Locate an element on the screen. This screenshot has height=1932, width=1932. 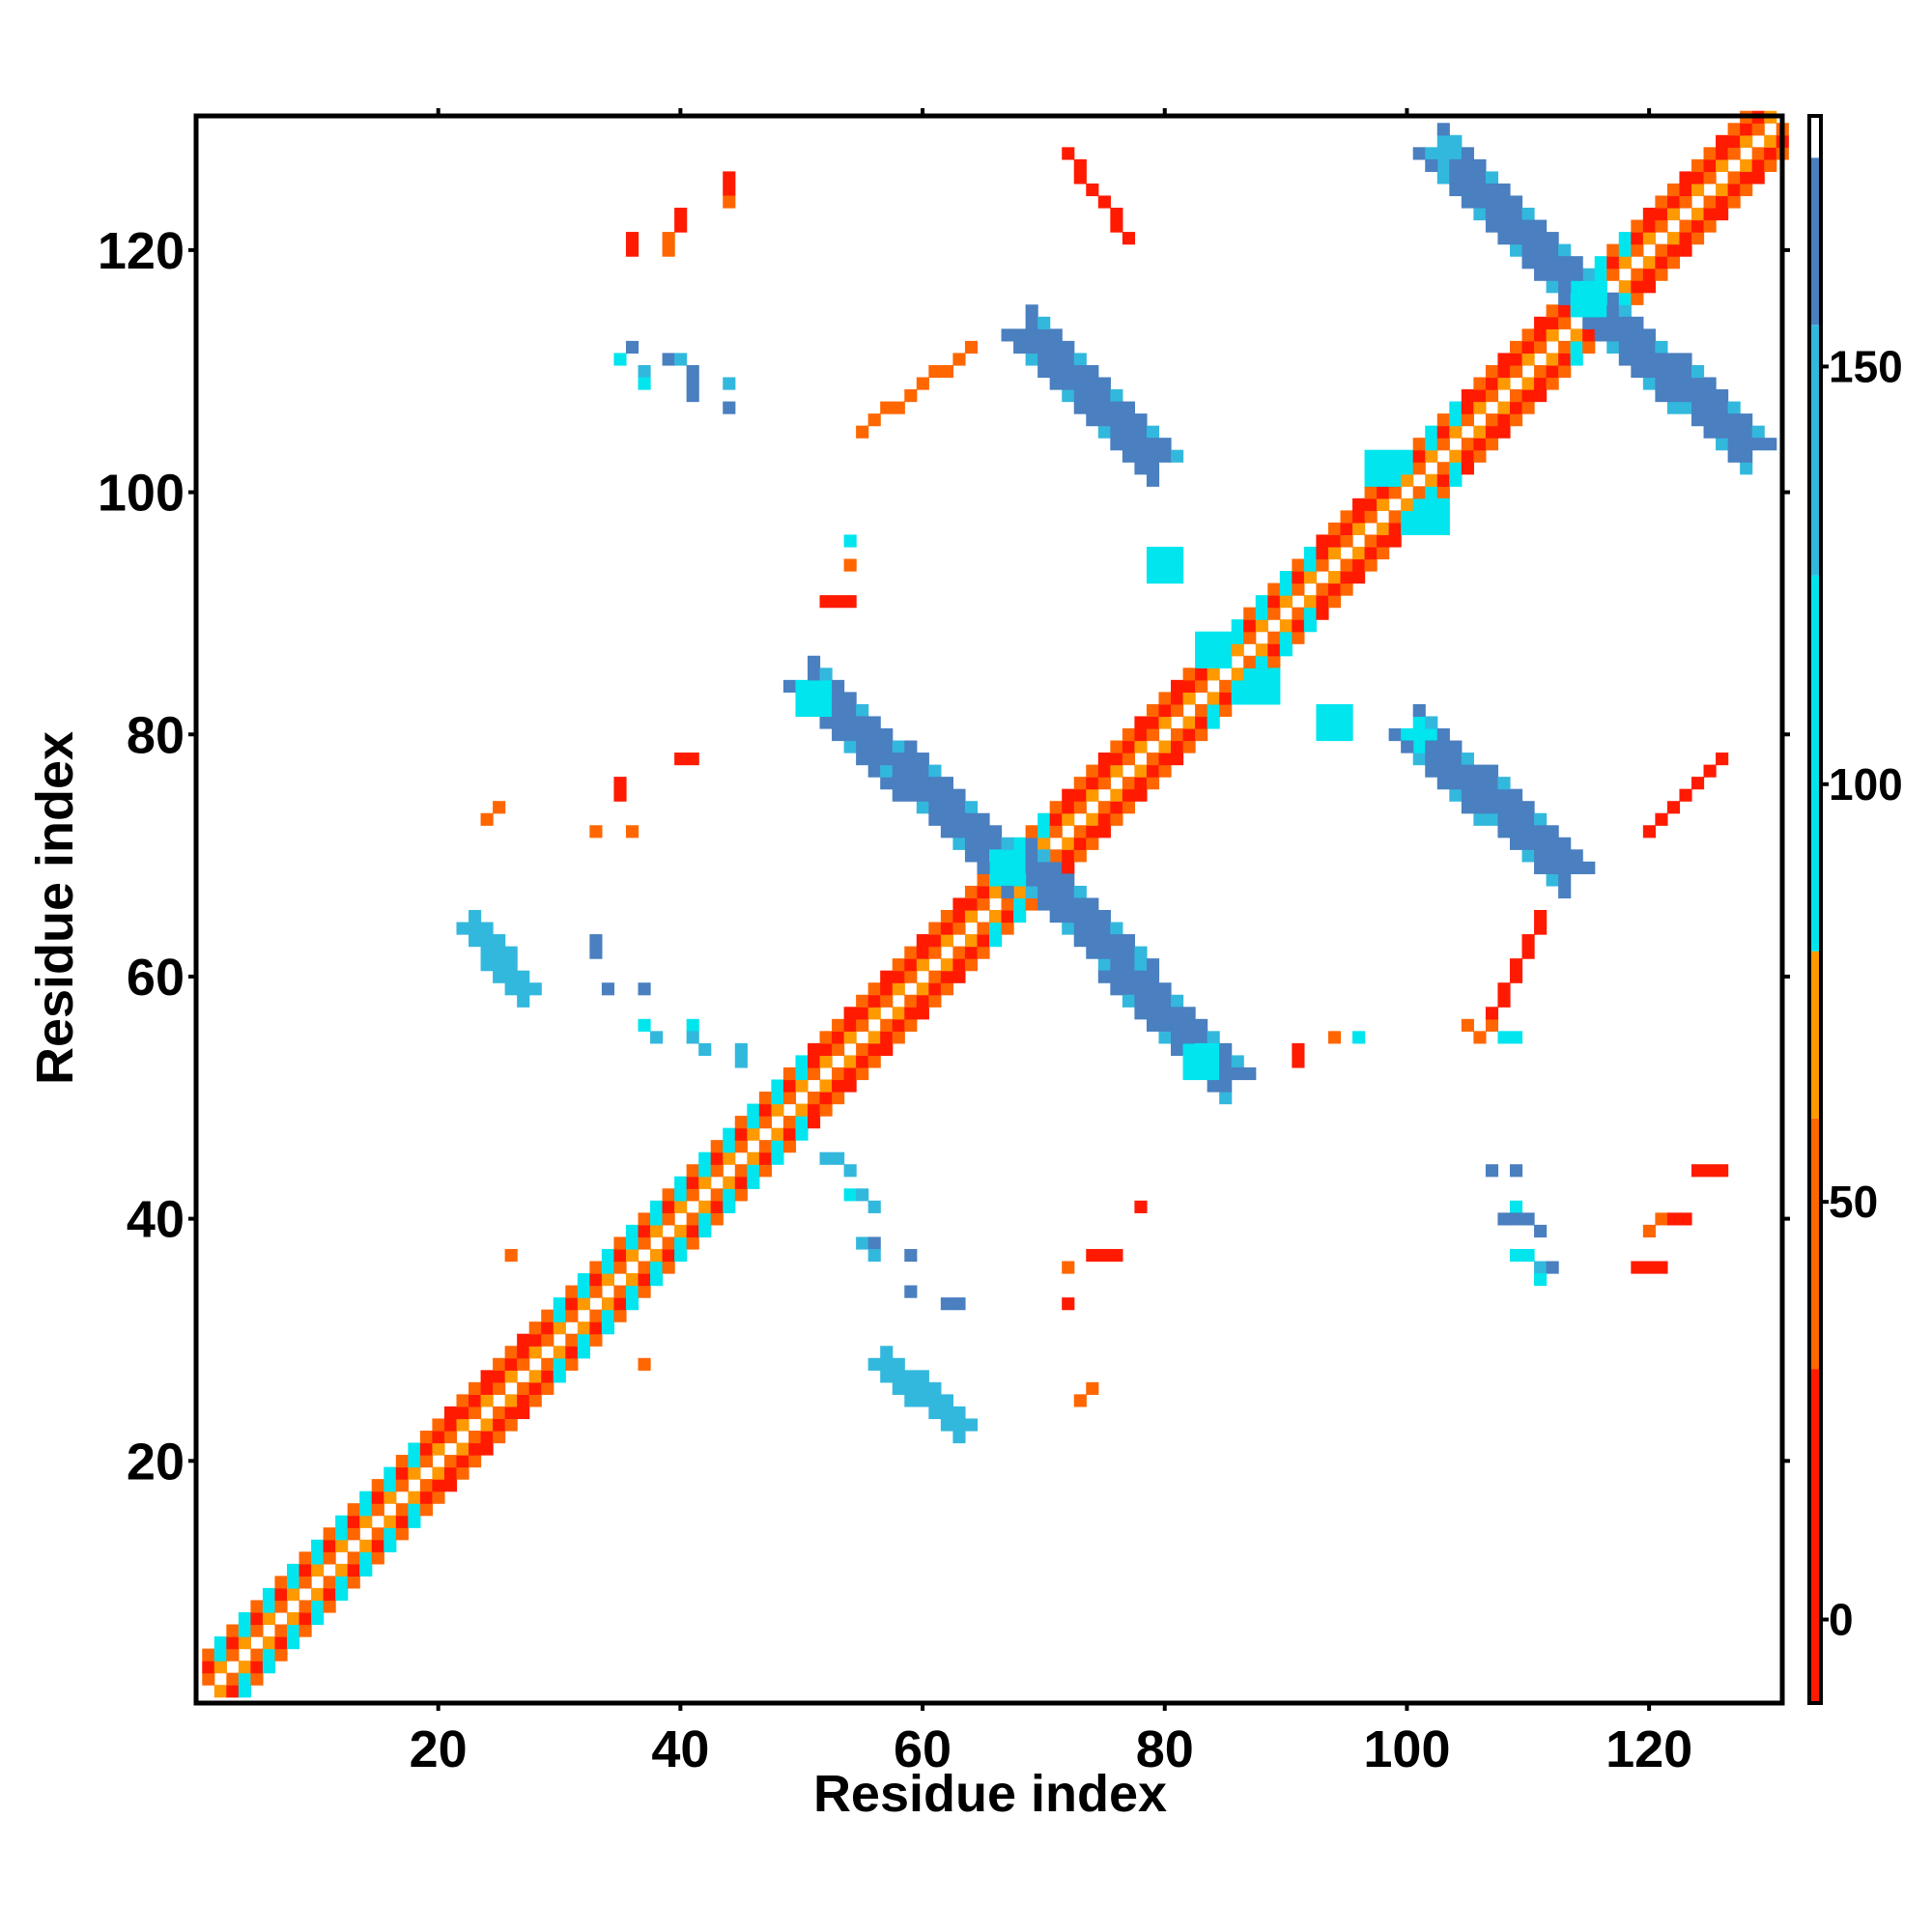
colorbar-band is located at coordinates (1815, 1244).